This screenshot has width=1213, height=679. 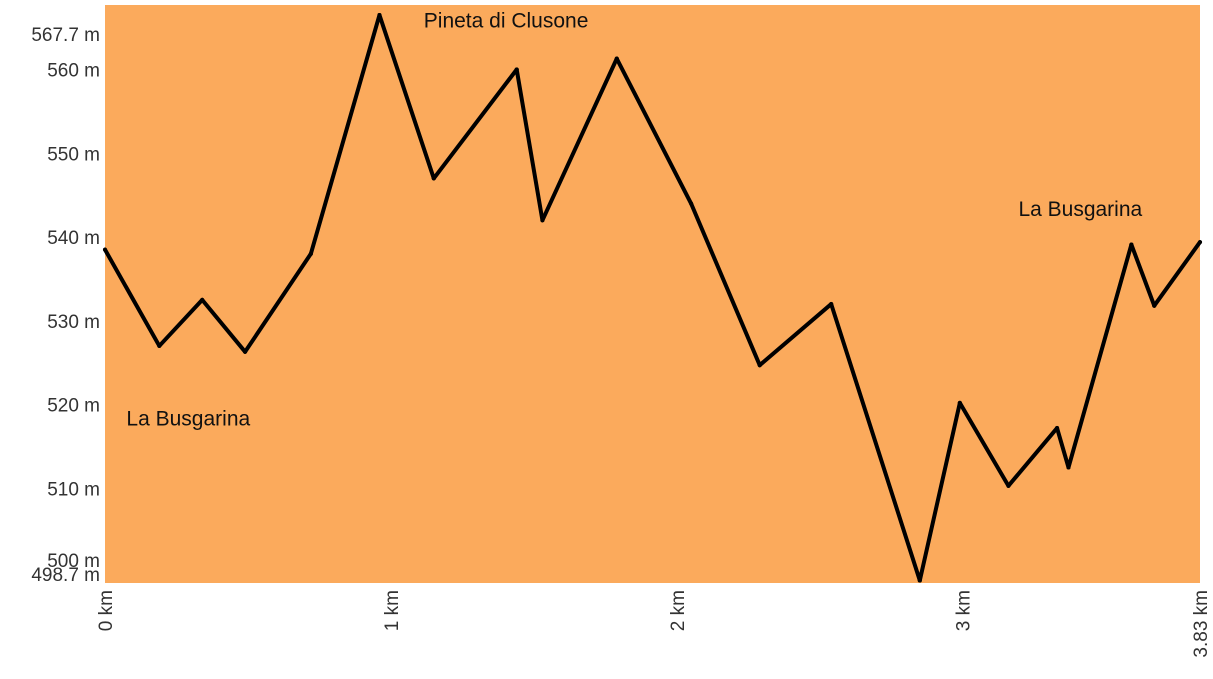 I want to click on y-tick-label: 500 m, so click(x=73, y=561).